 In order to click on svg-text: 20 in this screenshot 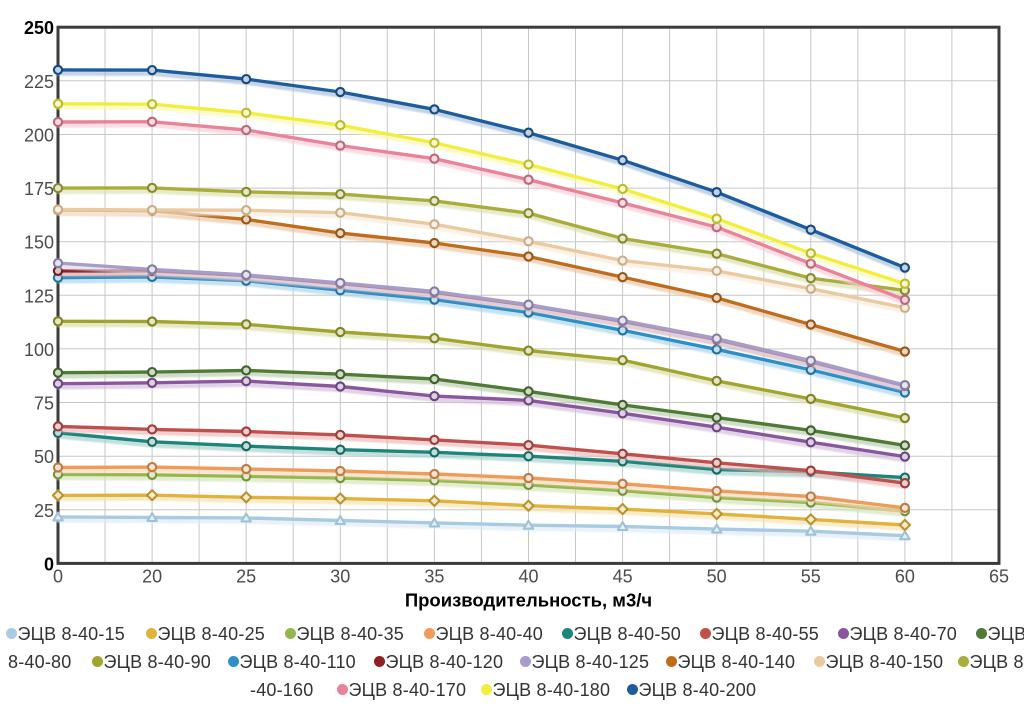, I will do `click(152, 577)`.